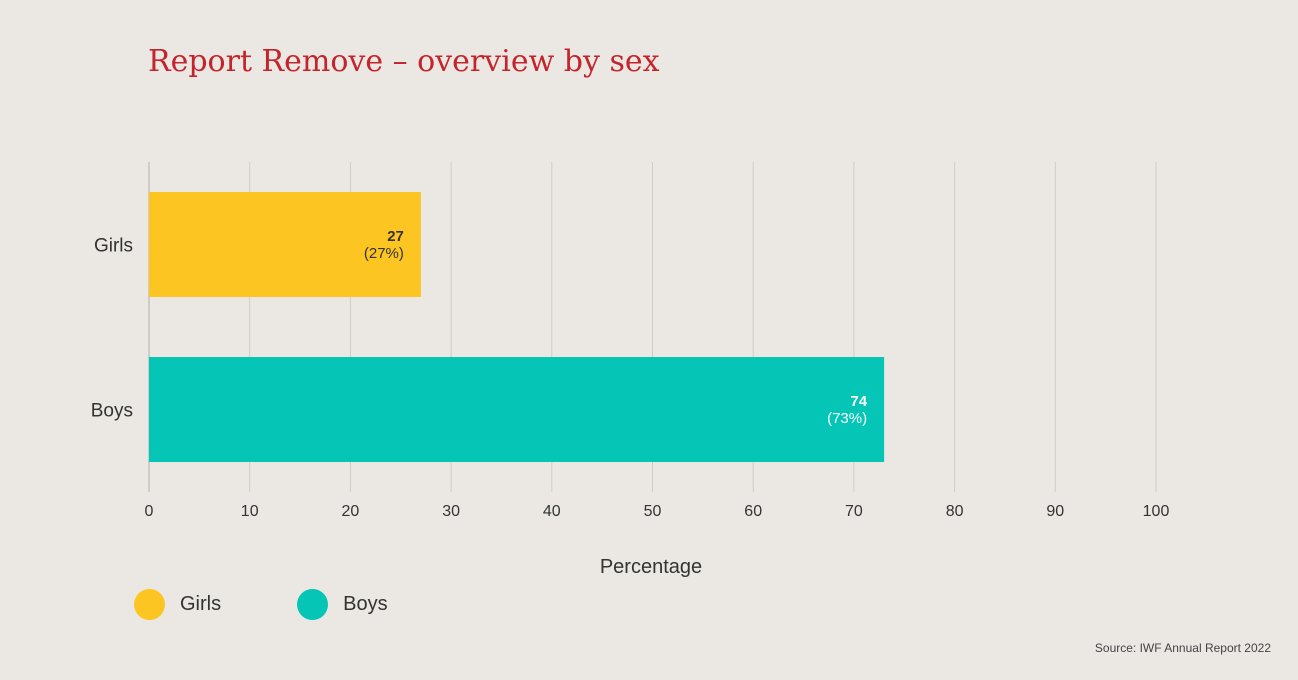 Image resolution: width=1298 pixels, height=680 pixels. What do you see at coordinates (149, 604) in the screenshot?
I see `legend-swatch-girls` at bounding box center [149, 604].